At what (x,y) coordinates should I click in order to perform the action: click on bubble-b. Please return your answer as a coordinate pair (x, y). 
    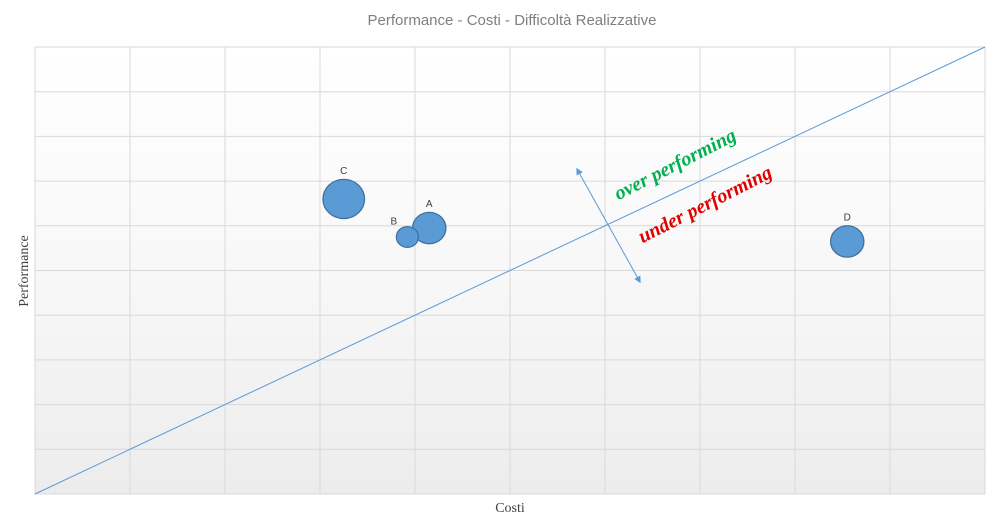
    Looking at the image, I should click on (407, 236).